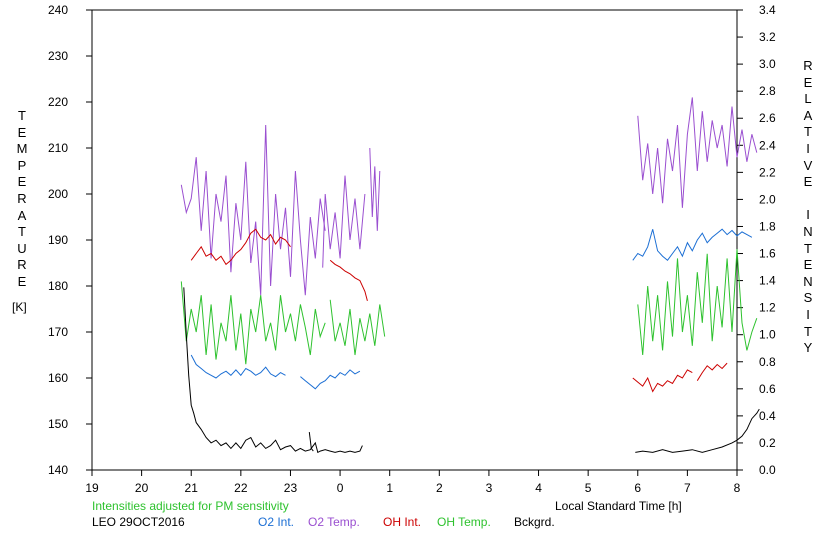 The width and height of the screenshot is (828, 535). I want to click on y-left-tick-label: 190, so click(58, 240).